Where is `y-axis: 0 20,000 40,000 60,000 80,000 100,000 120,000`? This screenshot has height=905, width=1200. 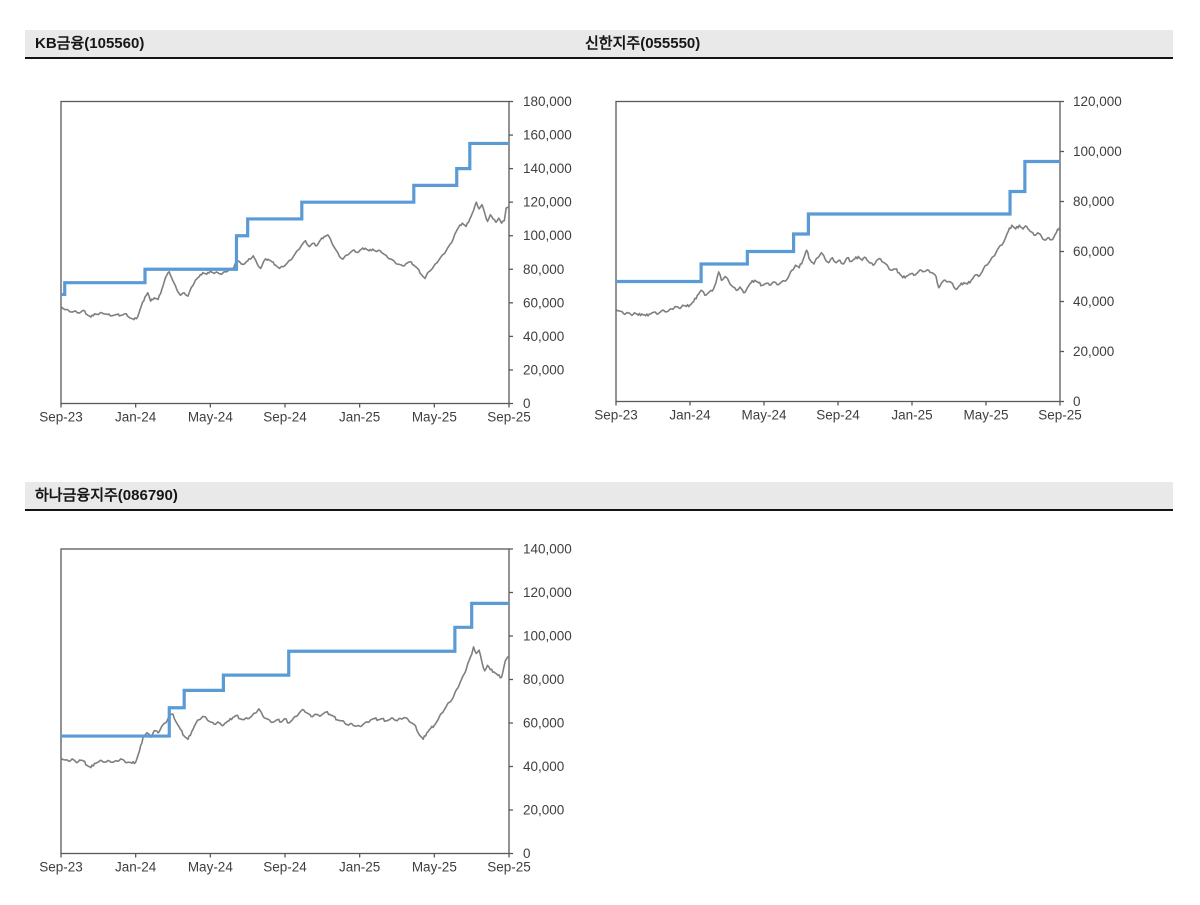 y-axis: 0 20,000 40,000 60,000 80,000 100,000 120,000 is located at coordinates (1091, 251).